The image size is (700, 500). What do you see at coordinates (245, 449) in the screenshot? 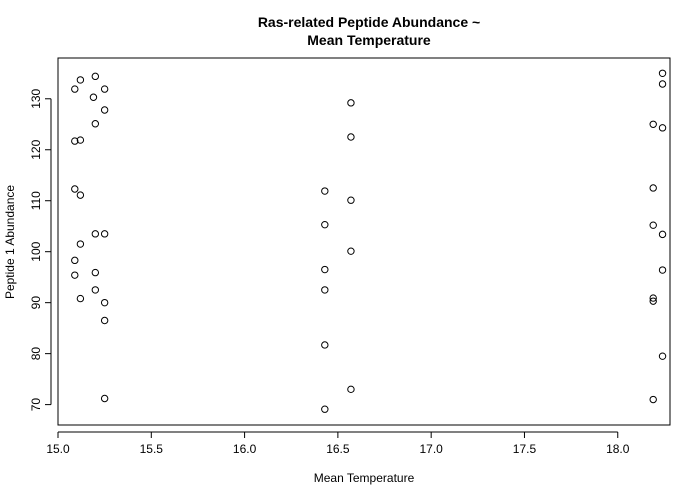
I see `x-tick-label: 16.0` at bounding box center [245, 449].